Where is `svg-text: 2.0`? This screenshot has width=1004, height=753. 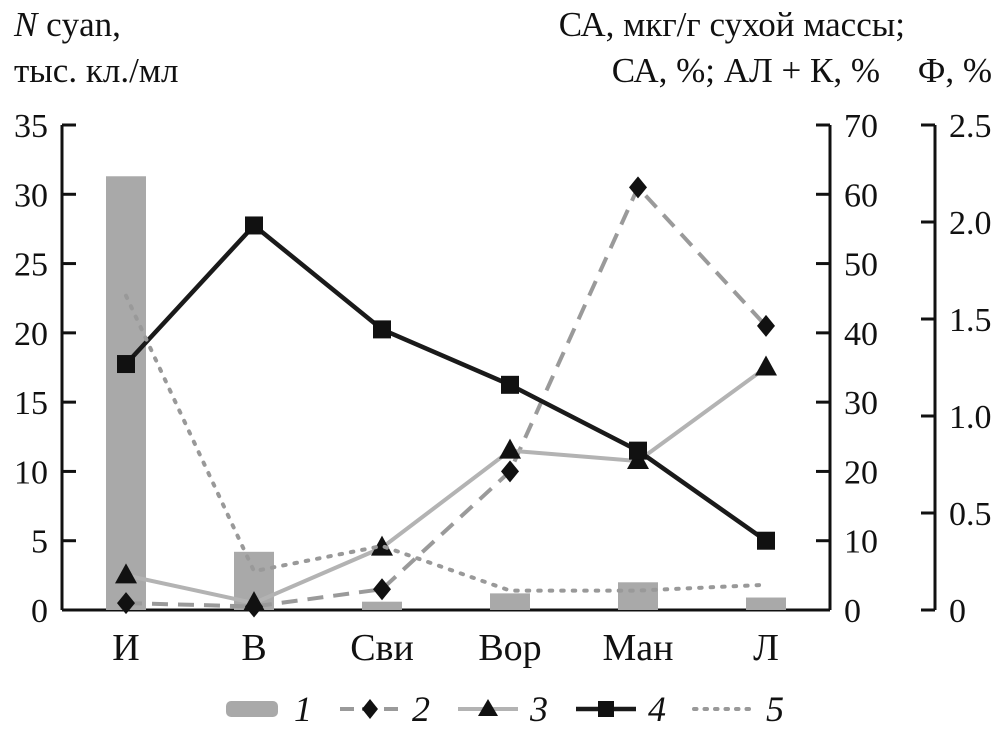 svg-text: 2.0 is located at coordinates (970, 223).